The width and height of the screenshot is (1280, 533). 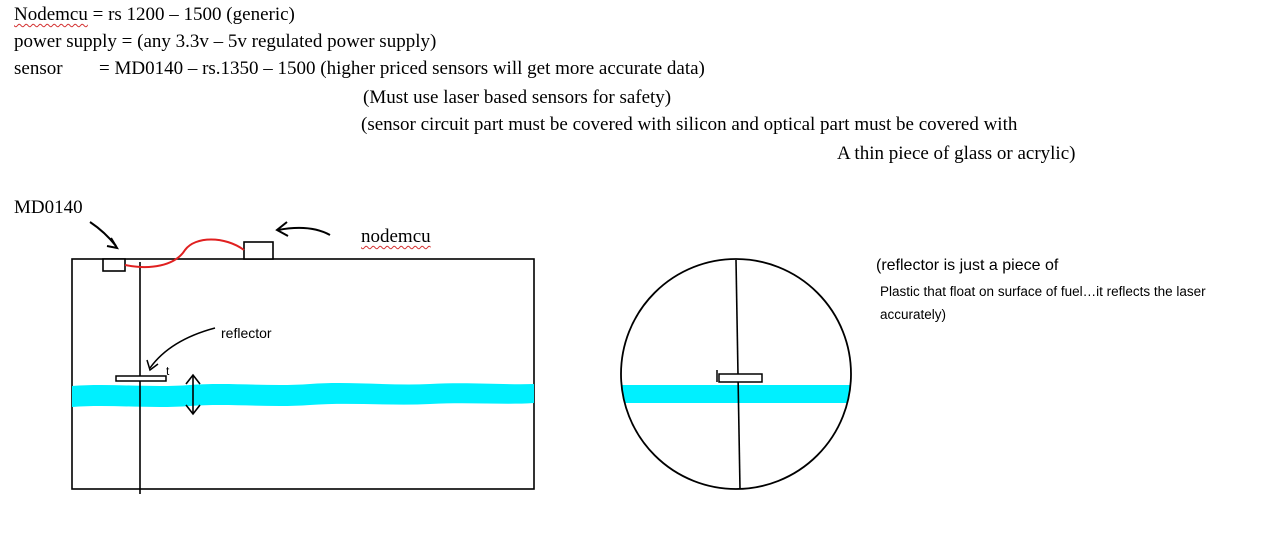 I want to click on header-line-nodemcu: Nodemcu = rs 1200 – 1500 (generic), so click(x=154, y=15).